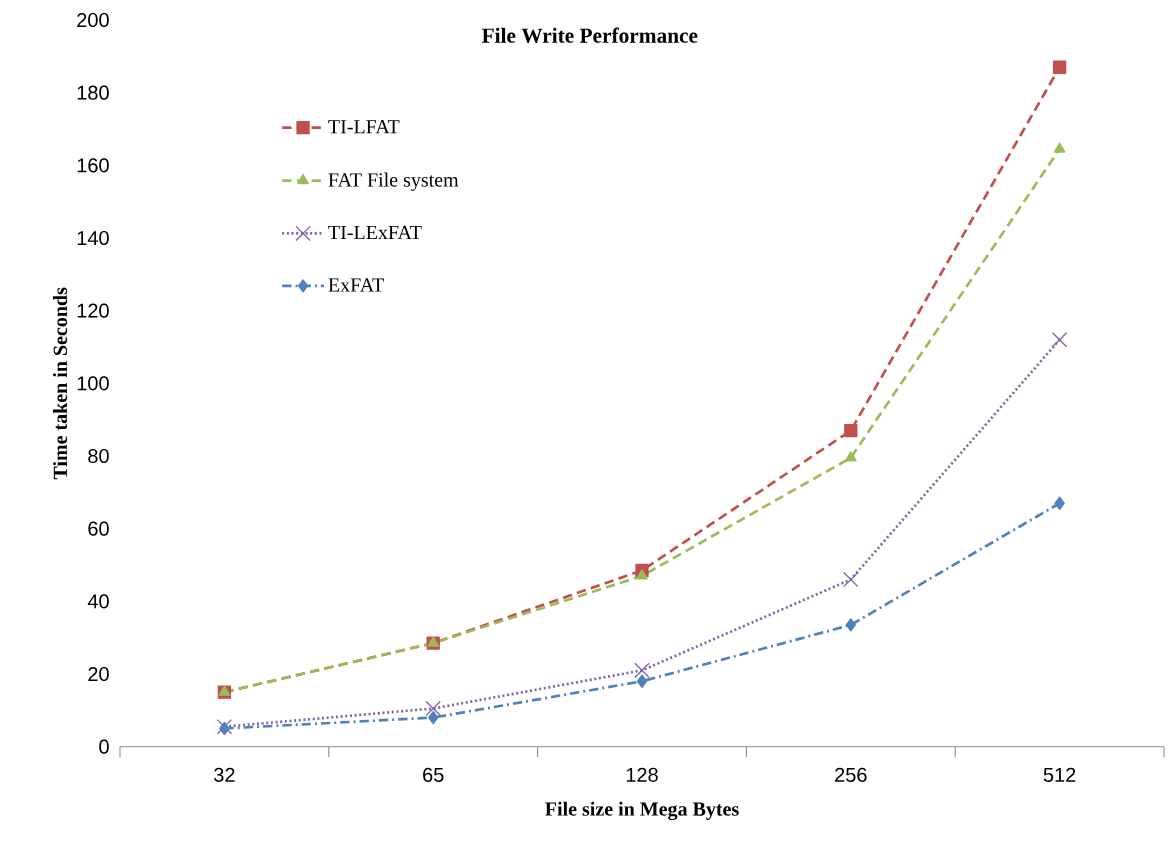 The image size is (1170, 844). Describe the element at coordinates (1059, 774) in the screenshot. I see `x-tick-label: 512` at that location.